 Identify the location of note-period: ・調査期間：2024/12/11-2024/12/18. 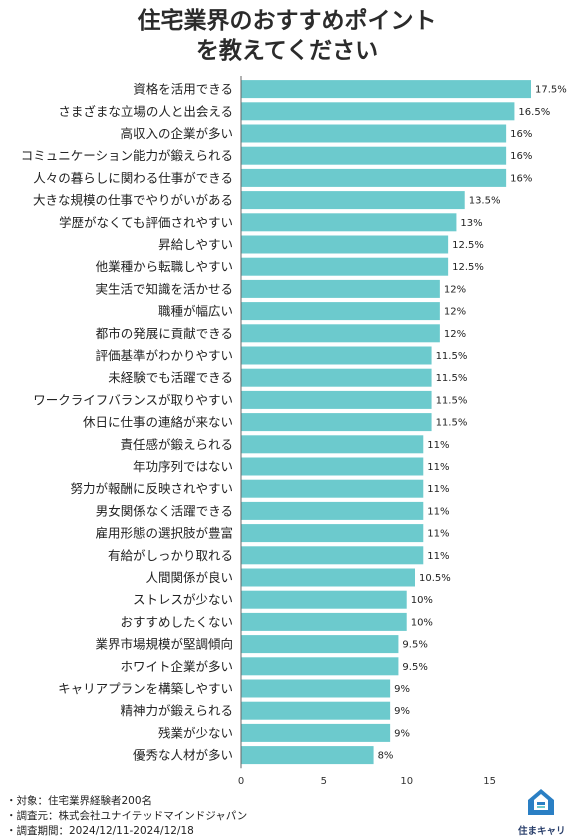
(100, 831).